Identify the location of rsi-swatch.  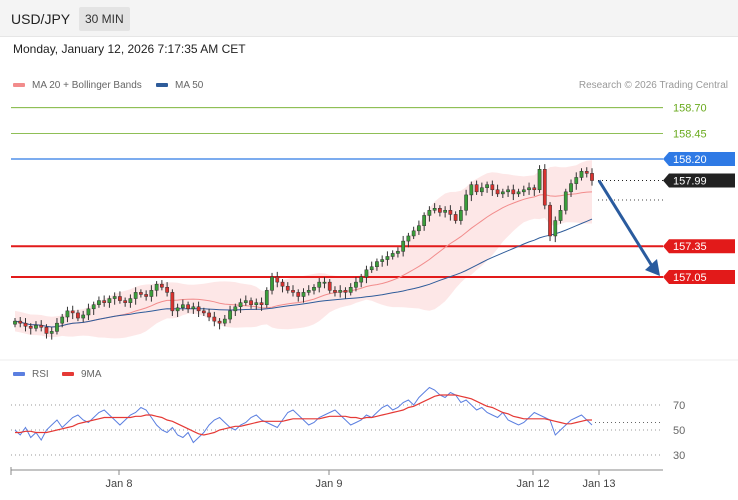
(19, 374).